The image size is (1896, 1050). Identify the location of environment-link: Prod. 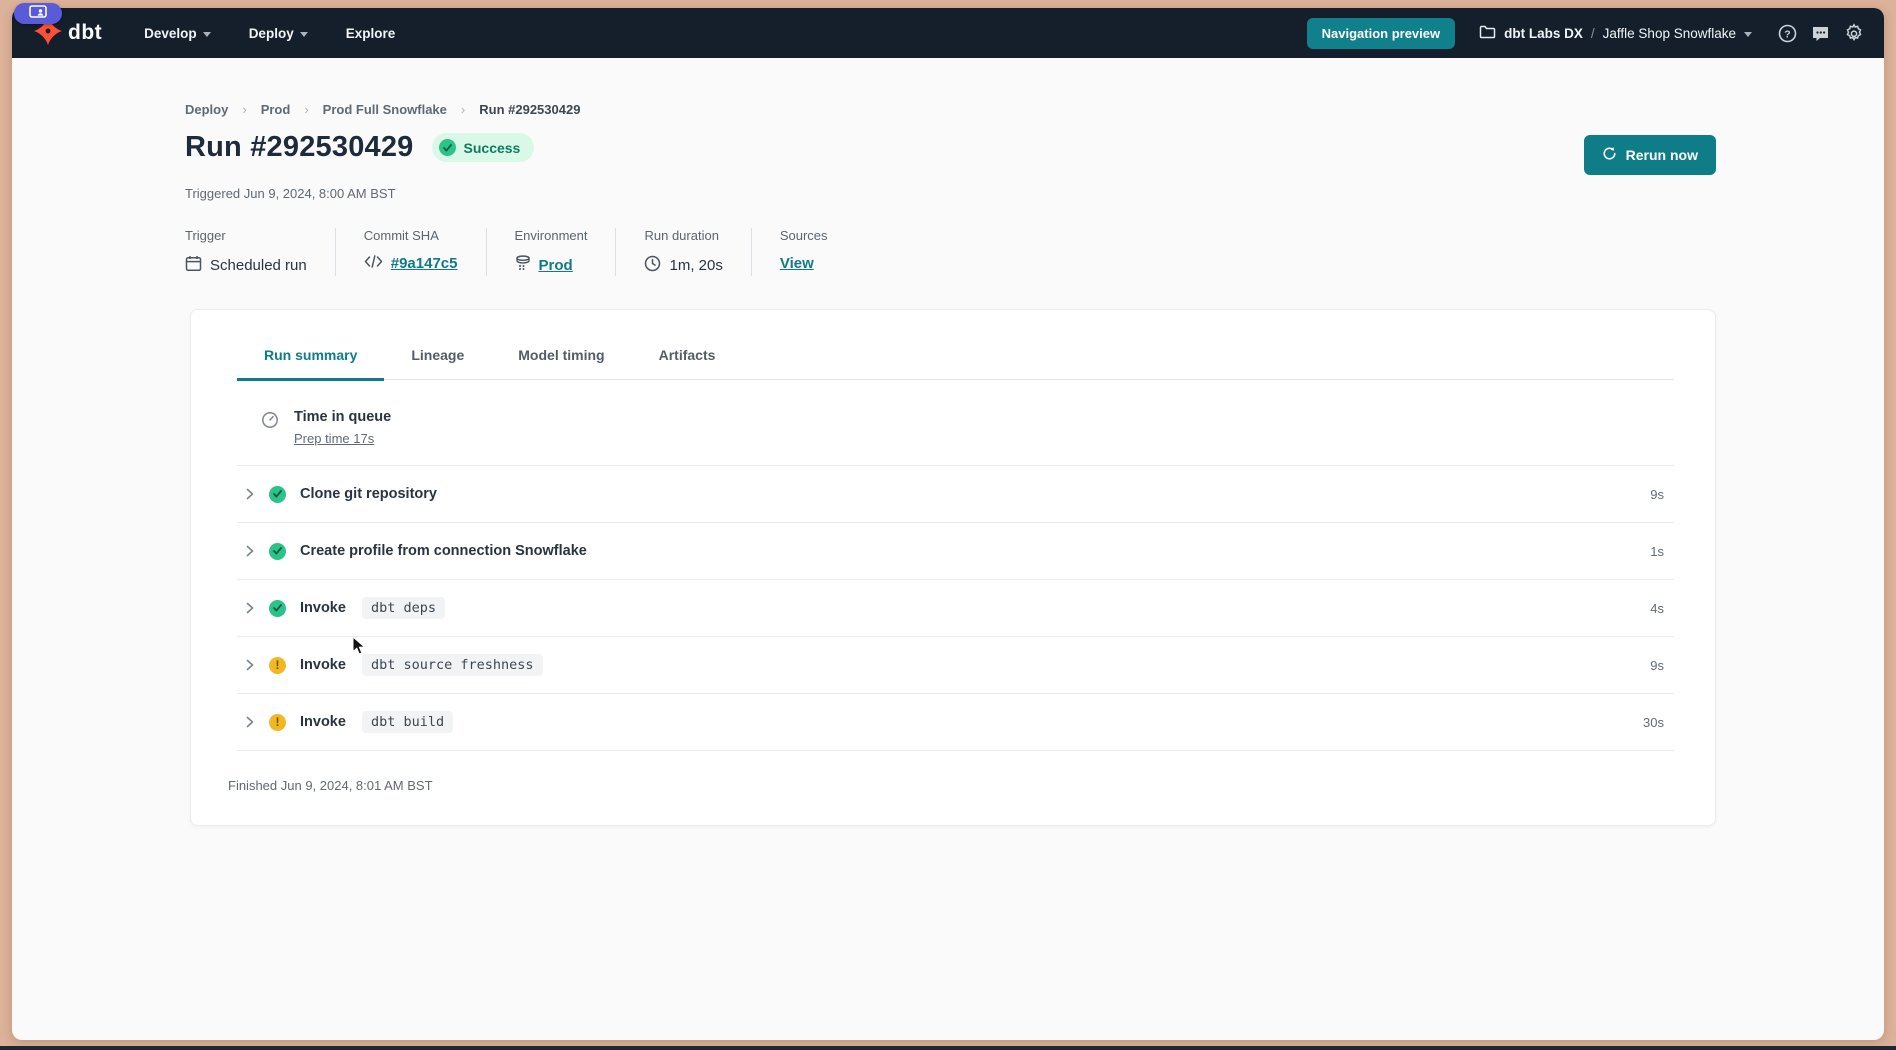
(555, 265).